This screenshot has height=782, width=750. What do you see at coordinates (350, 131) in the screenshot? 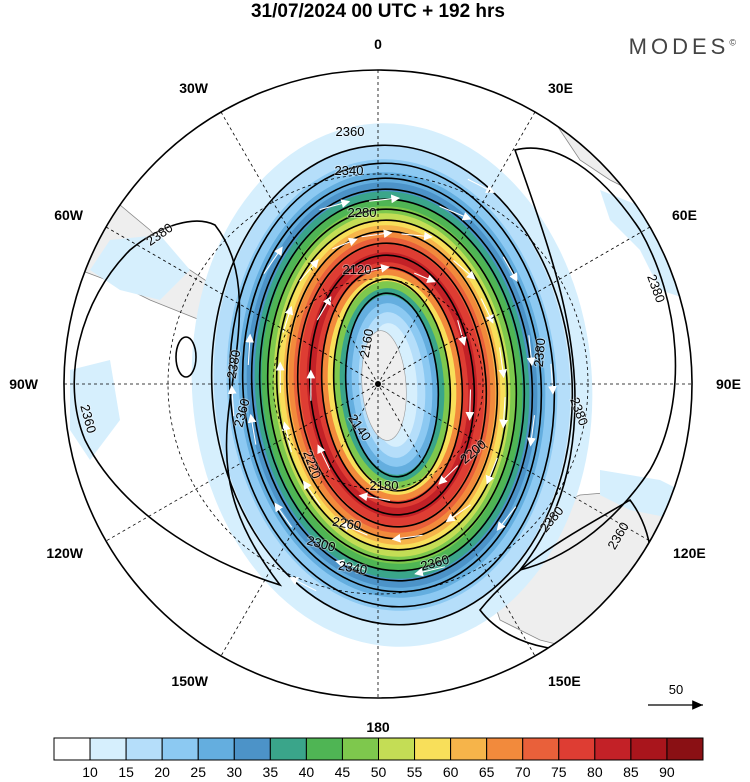
I see `contour-label: 2360` at bounding box center [350, 131].